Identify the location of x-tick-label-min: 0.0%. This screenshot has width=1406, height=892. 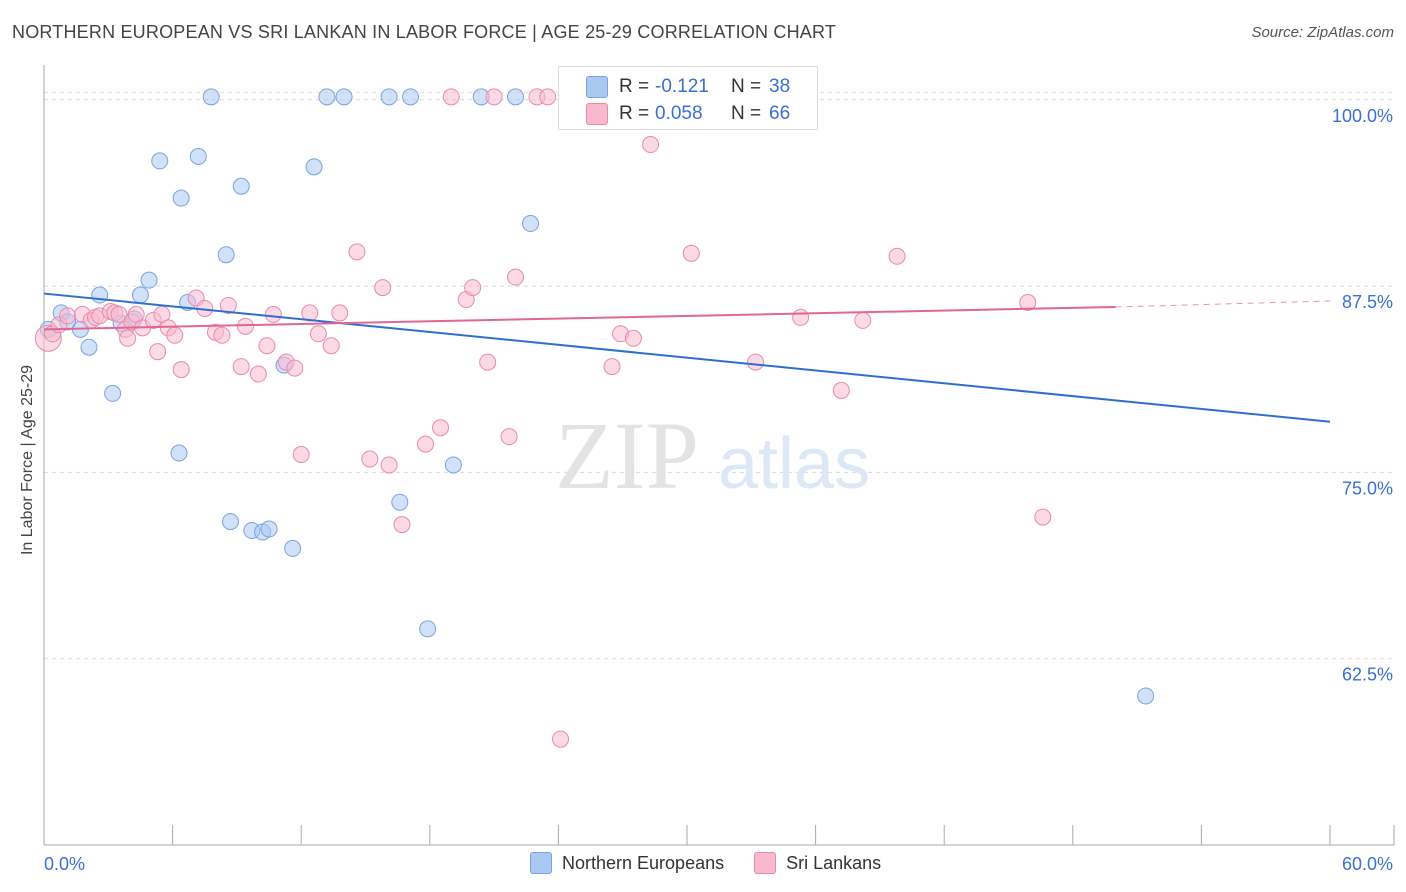
(64, 864).